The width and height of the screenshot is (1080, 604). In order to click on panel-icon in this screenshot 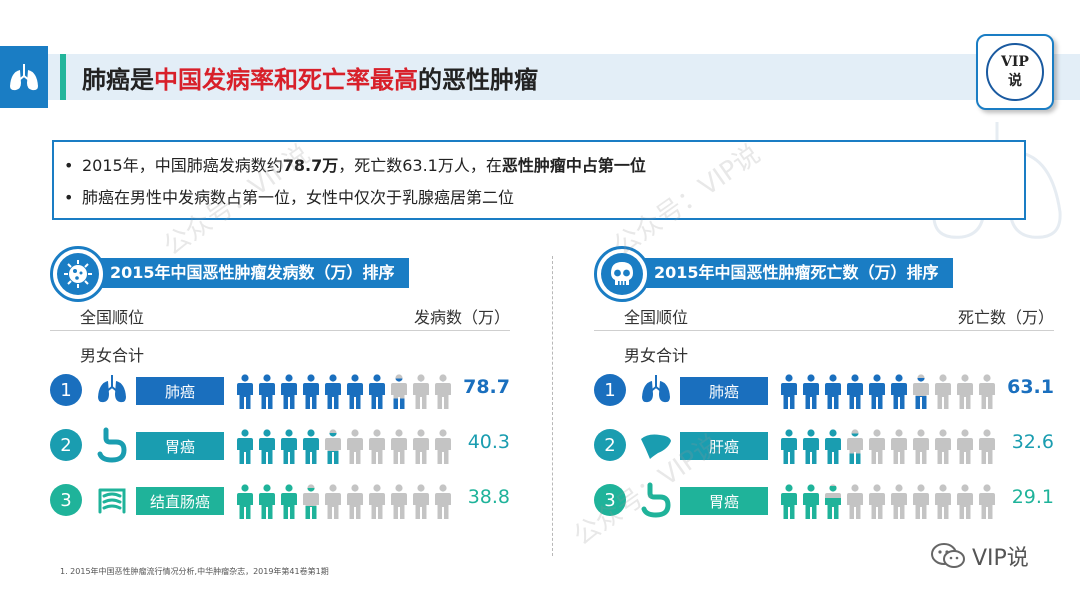, I will do `click(78, 274)`.